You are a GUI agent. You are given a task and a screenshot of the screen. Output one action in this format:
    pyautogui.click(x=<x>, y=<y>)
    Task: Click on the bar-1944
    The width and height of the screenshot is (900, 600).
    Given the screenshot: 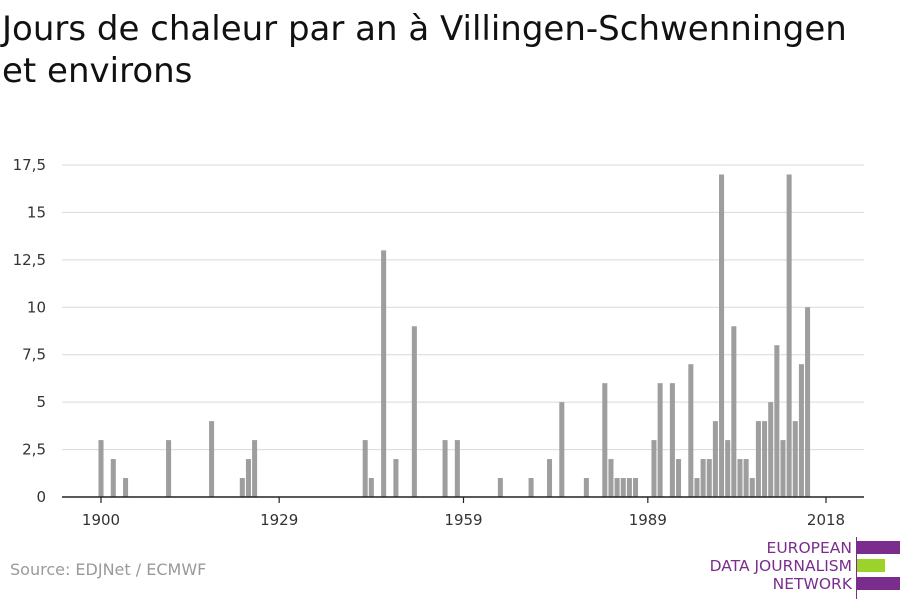 What is the action you would take?
    pyautogui.click(x=371, y=487)
    